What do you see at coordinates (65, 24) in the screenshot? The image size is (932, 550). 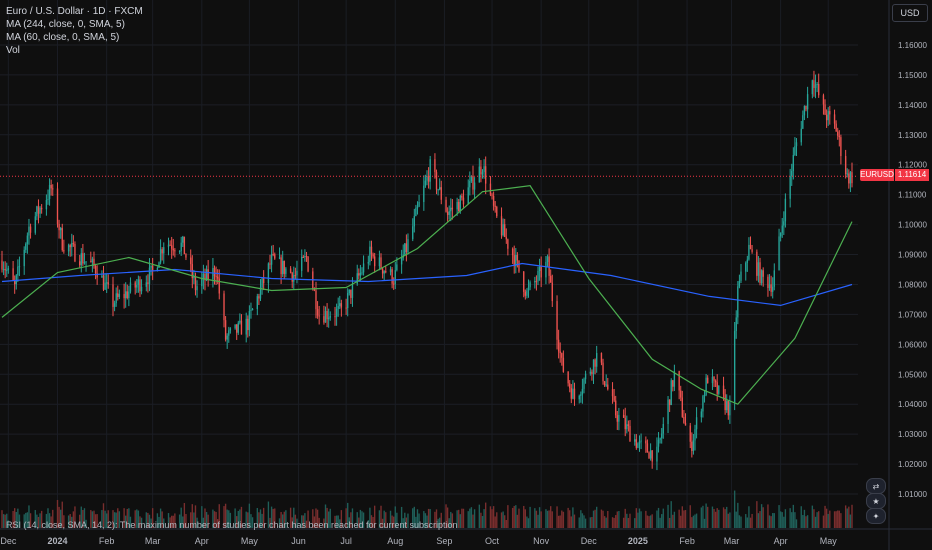 I see `ma-244-label: MA (244, close, 0, SMA, 5)` at bounding box center [65, 24].